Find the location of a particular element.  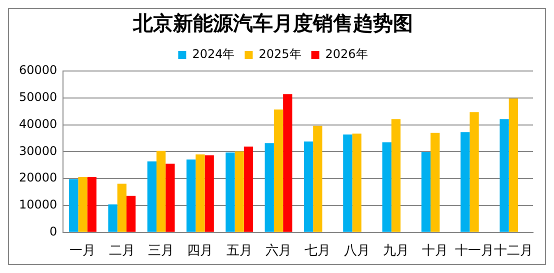

chart-title: 北京新能源汽车月度销售趋势图 is located at coordinates (272, 23).